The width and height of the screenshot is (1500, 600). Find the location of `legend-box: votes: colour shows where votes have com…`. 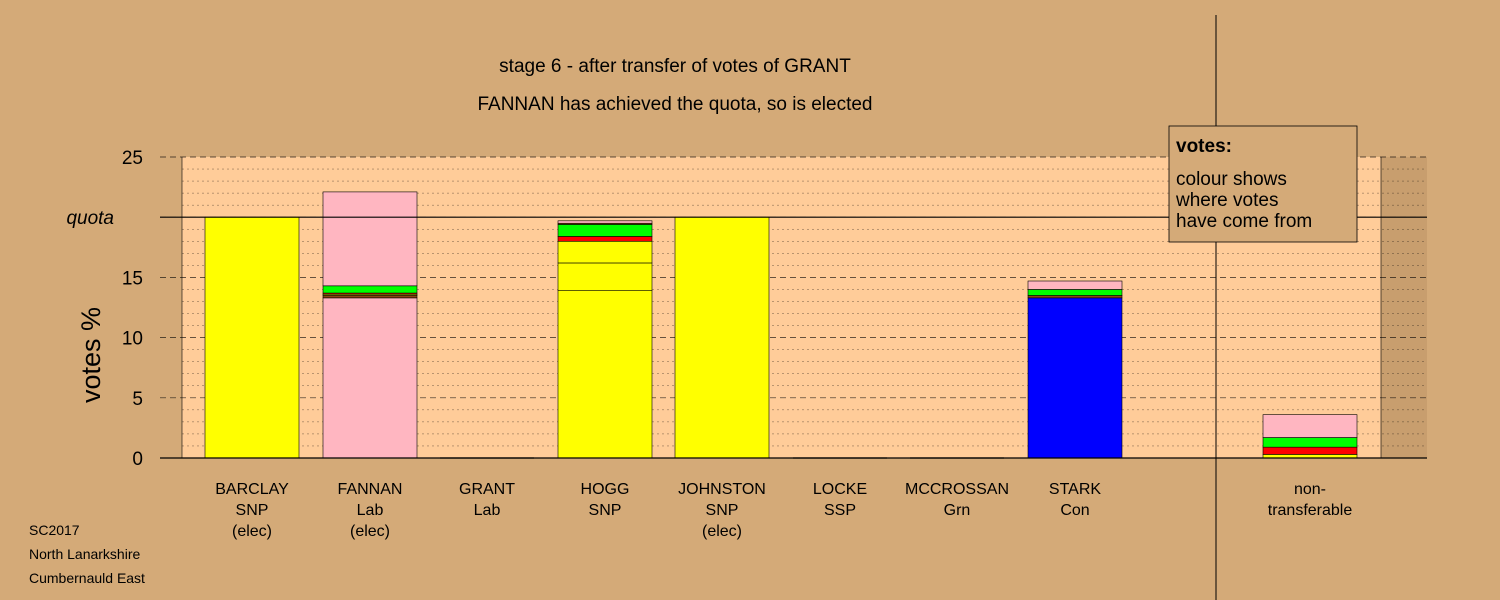

legend-box: votes: colour shows where votes have com… is located at coordinates (1263, 184).